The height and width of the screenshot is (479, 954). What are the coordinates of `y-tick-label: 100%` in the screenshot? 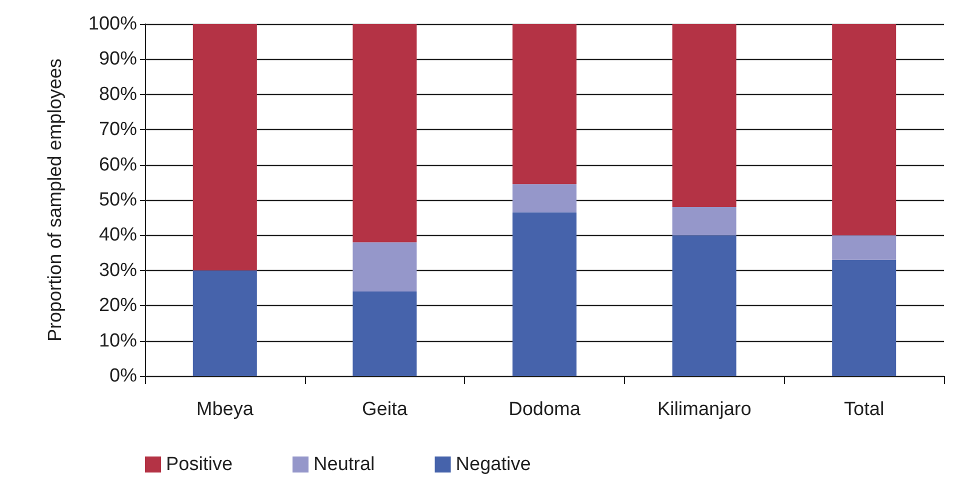 It's located at (113, 24).